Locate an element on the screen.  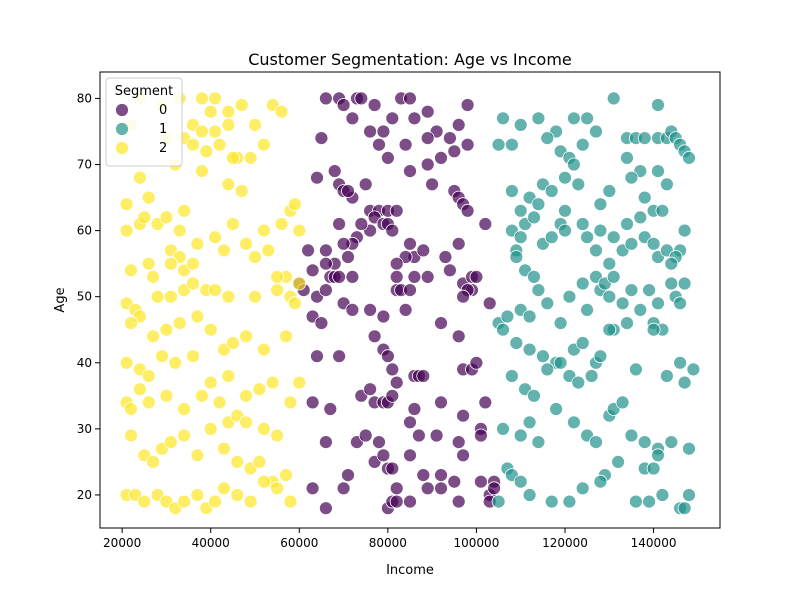
y-tick-label: 60 is located at coordinates (84, 231).